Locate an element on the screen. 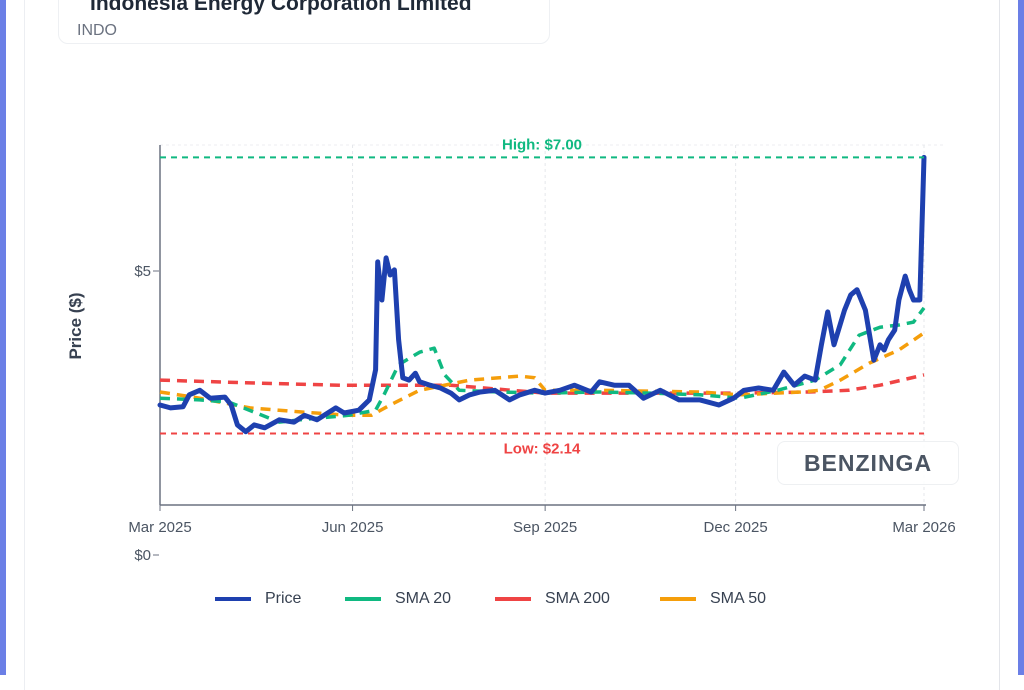  y-tick-label: $0 is located at coordinates (142, 555).